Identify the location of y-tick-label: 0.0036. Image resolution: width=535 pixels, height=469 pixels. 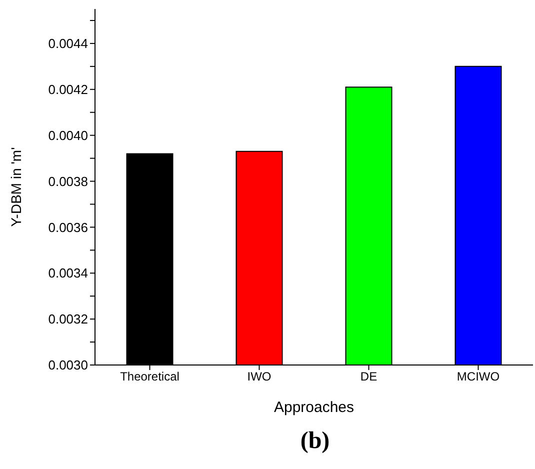
(68, 227).